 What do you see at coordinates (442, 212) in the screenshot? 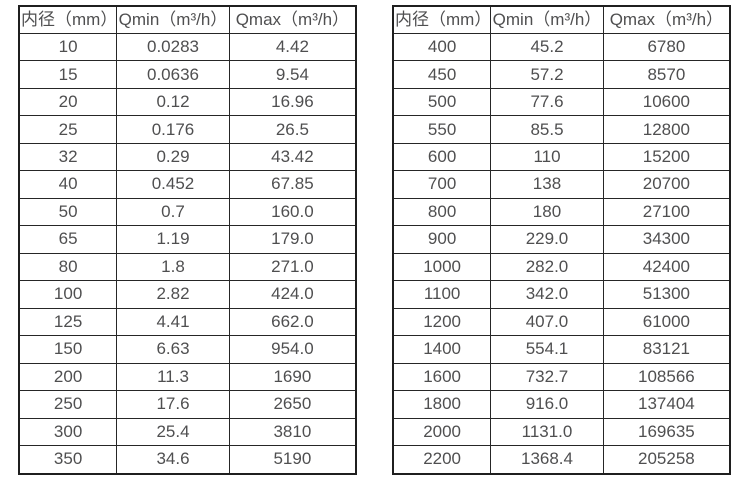
I see `table-cell: 800` at bounding box center [442, 212].